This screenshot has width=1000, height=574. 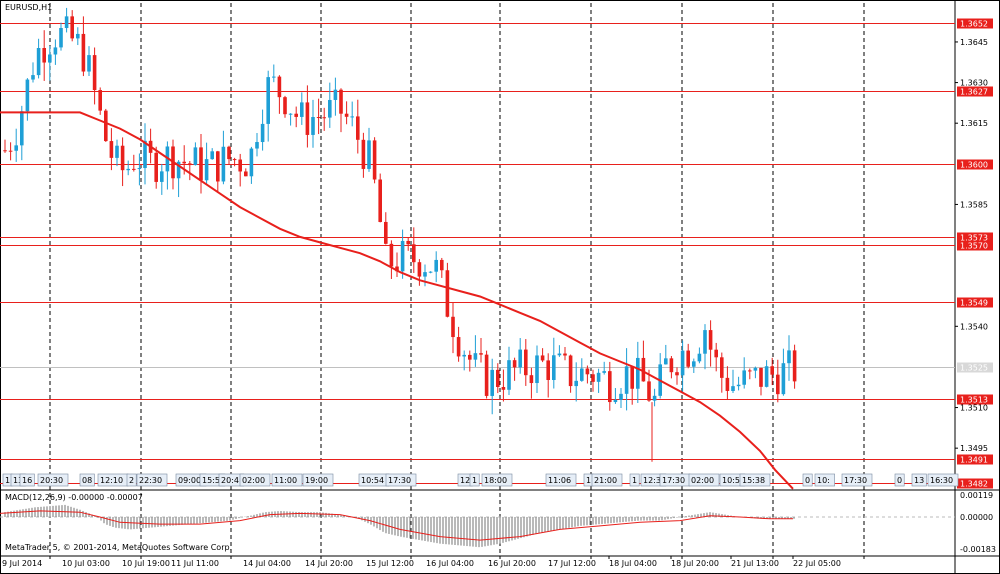 What do you see at coordinates (605, 480) in the screenshot?
I see `time-tag-label: 21:00` at bounding box center [605, 480].